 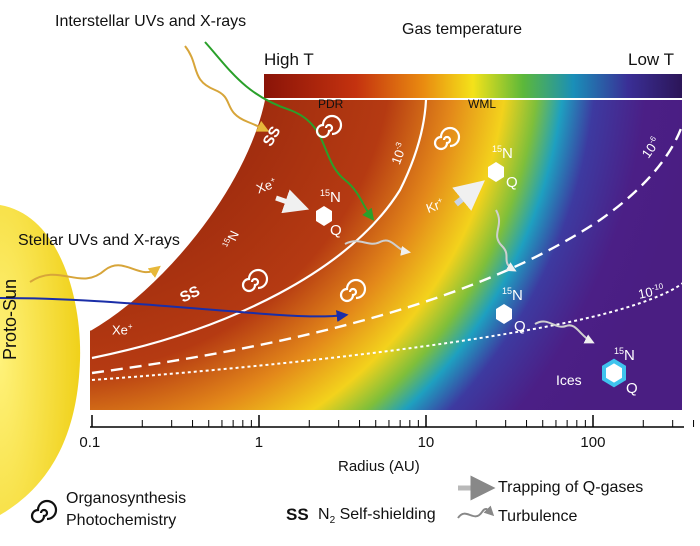 I want to click on stellar-radiation-label: Stellar UVs and X-rays, so click(x=99, y=240).